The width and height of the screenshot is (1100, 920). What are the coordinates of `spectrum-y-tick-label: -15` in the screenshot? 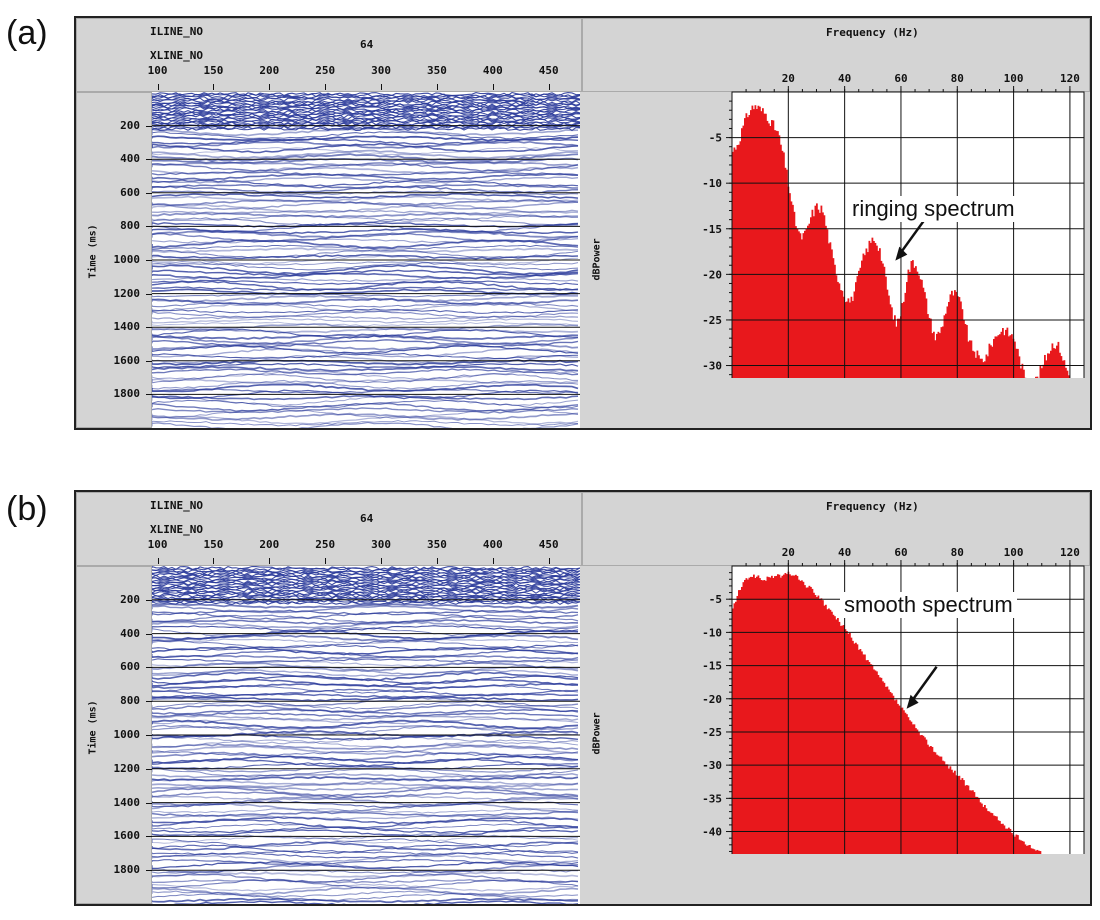 It's located at (712, 666).